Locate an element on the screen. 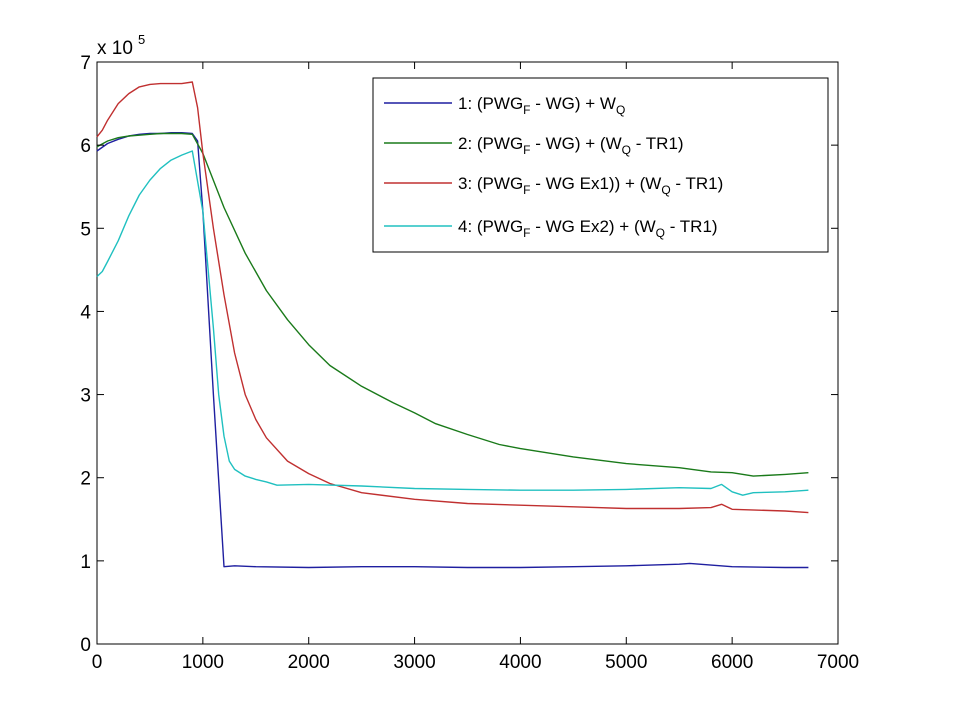 The width and height of the screenshot is (960, 720). x-tick-label: 2000 is located at coordinates (309, 662).